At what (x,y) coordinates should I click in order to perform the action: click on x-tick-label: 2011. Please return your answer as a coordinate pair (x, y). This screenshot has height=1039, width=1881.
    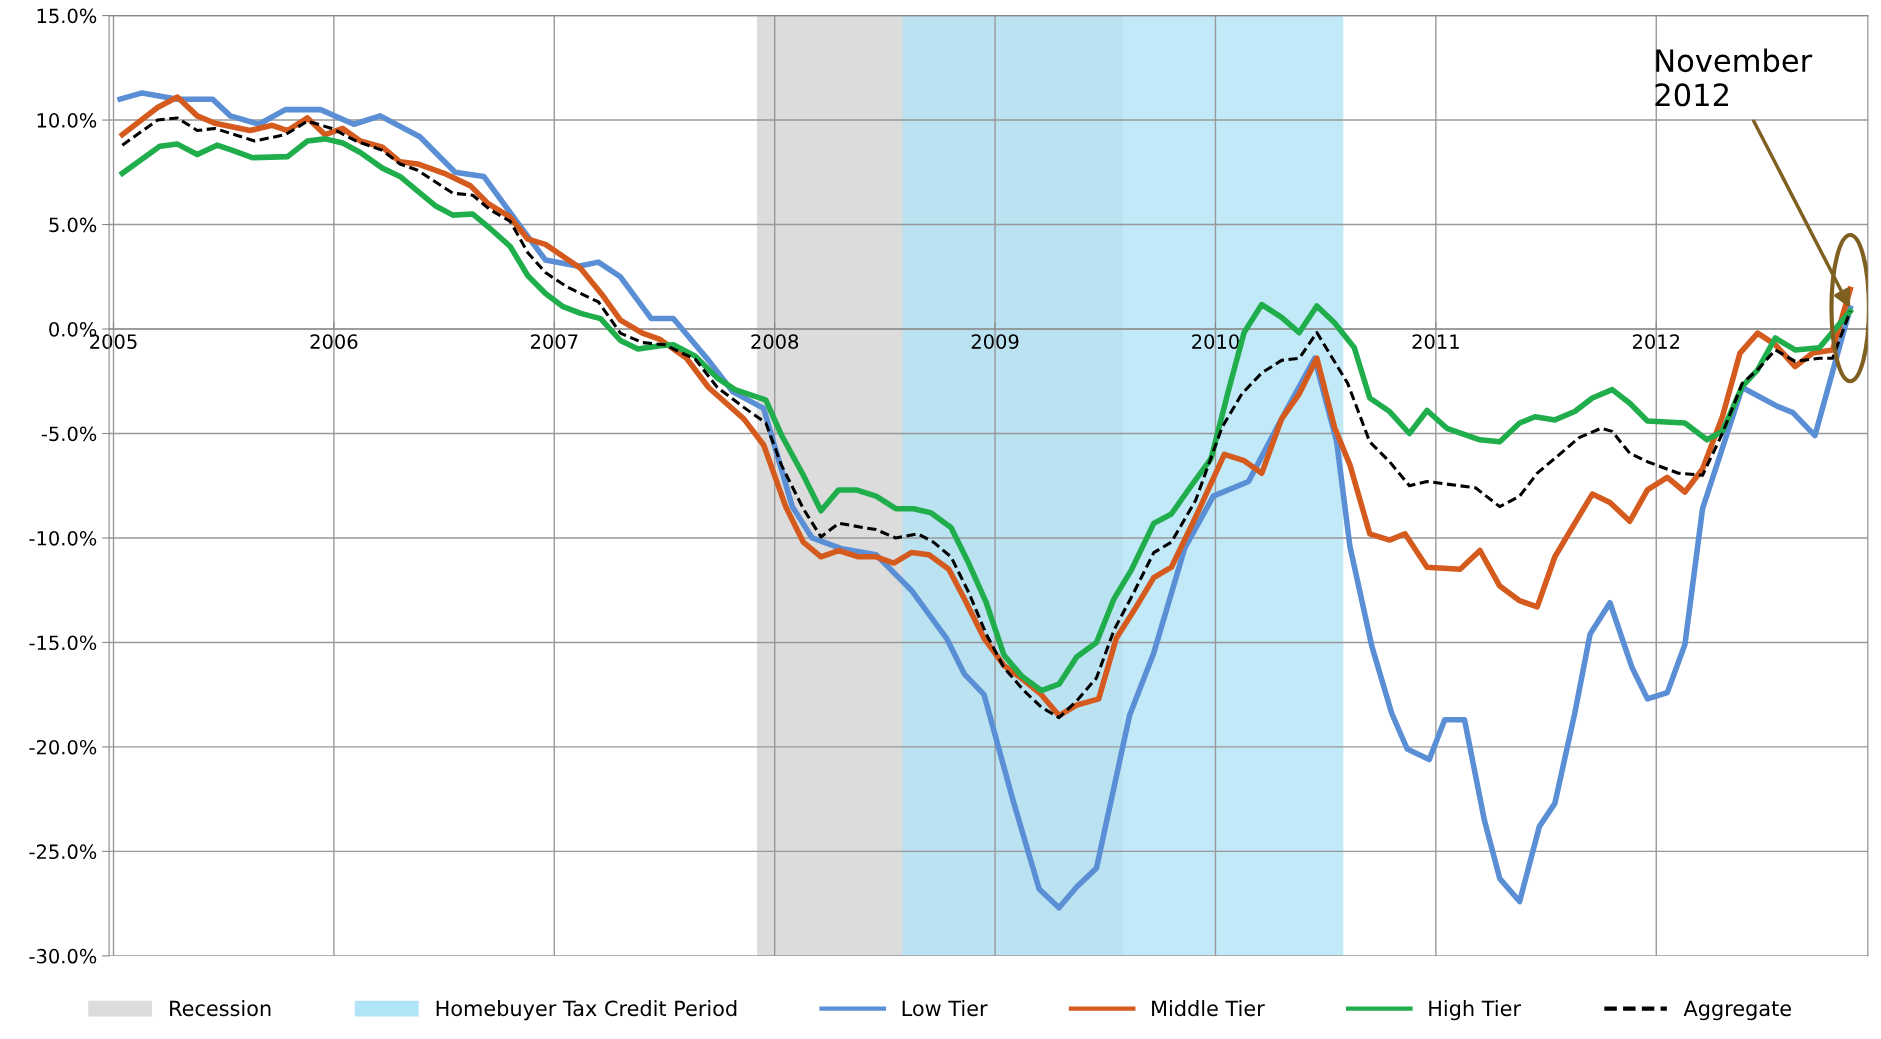
    Looking at the image, I should click on (1435, 341).